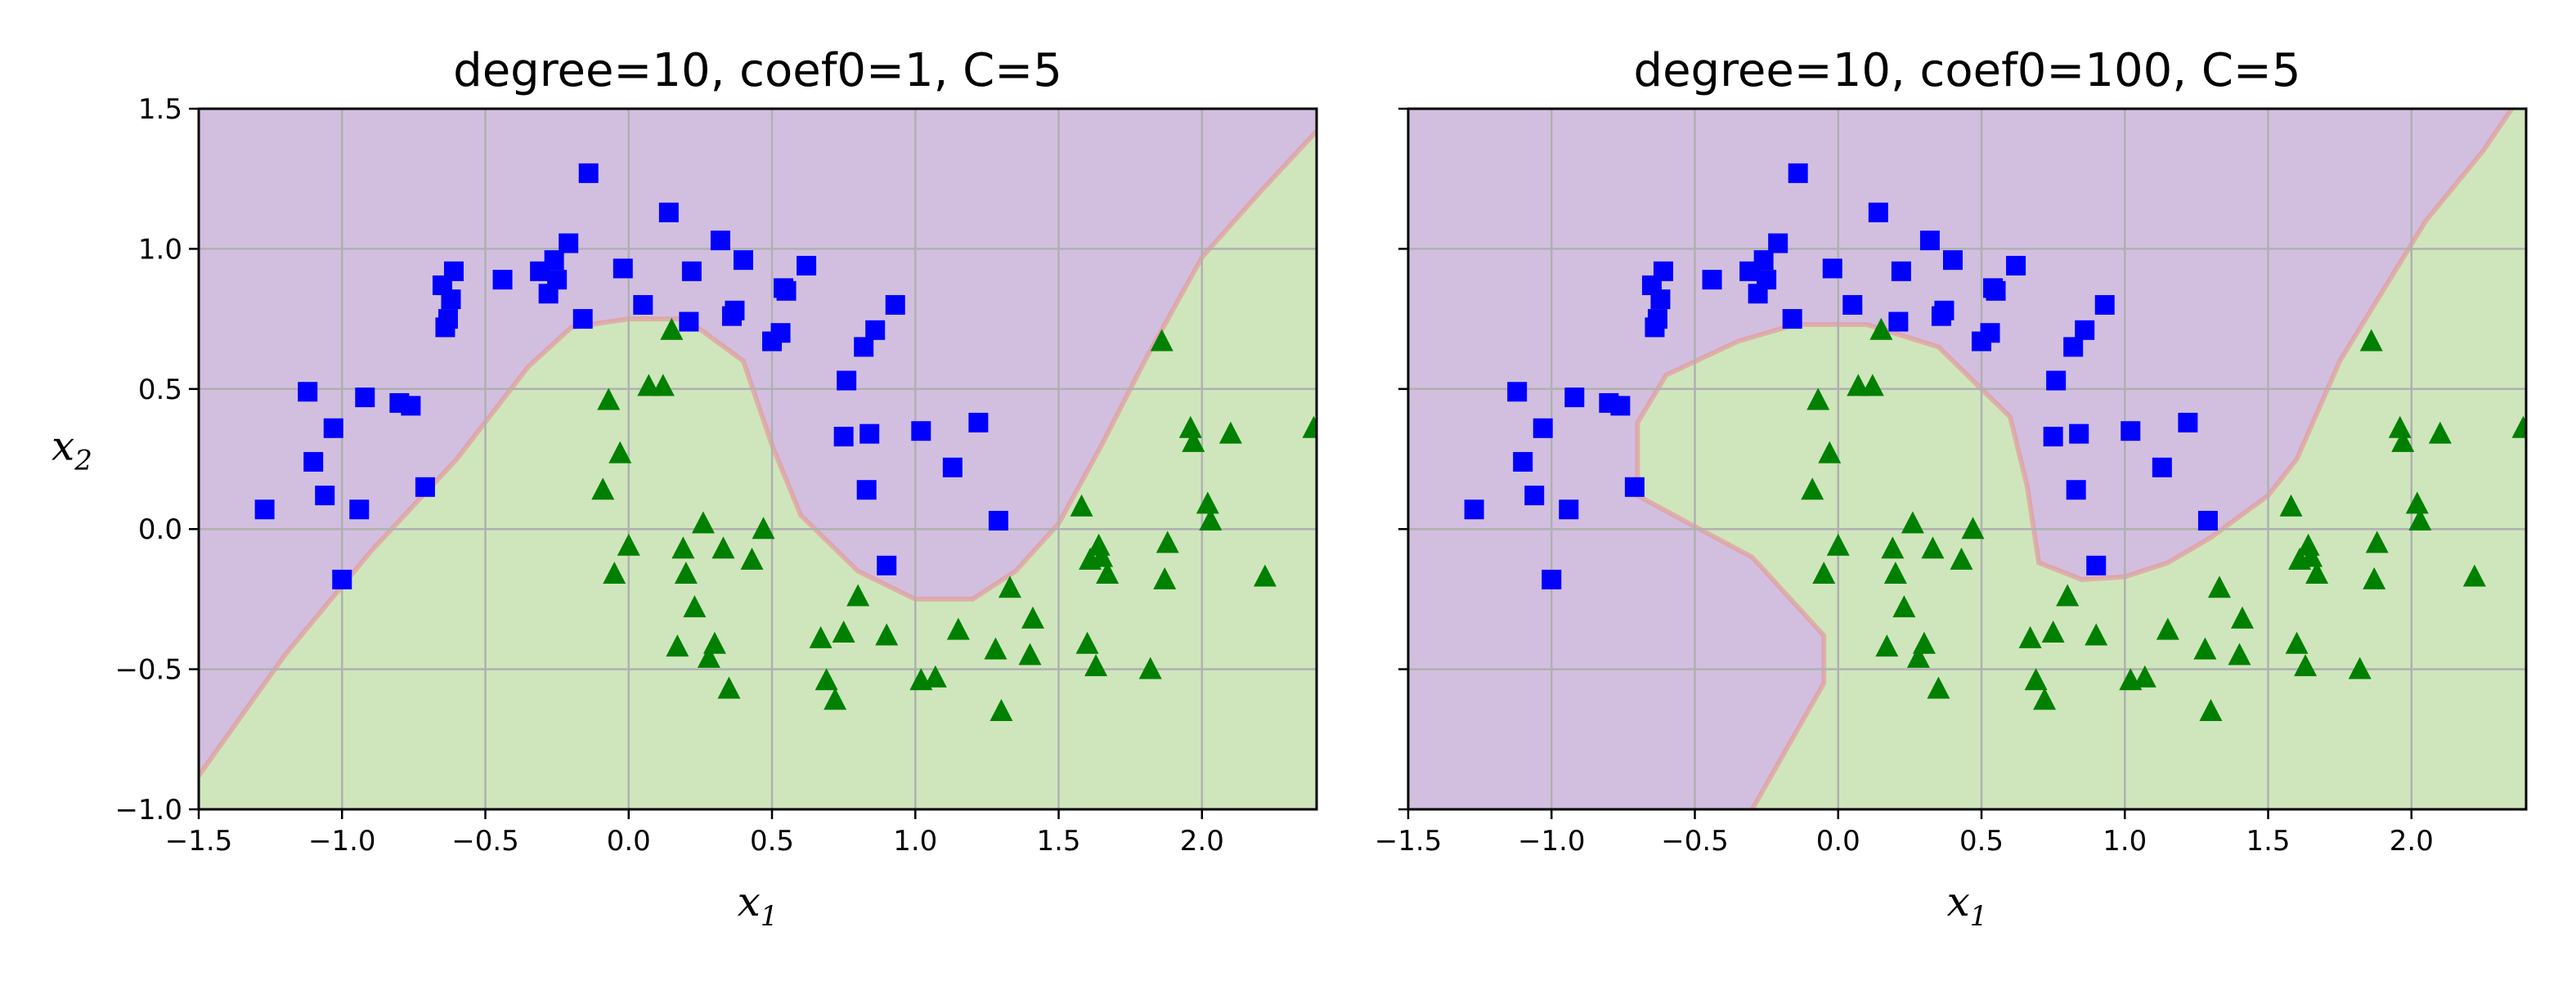 This screenshot has height=981, width=2576. I want to click on x-axis-label: x1, so click(758, 905).